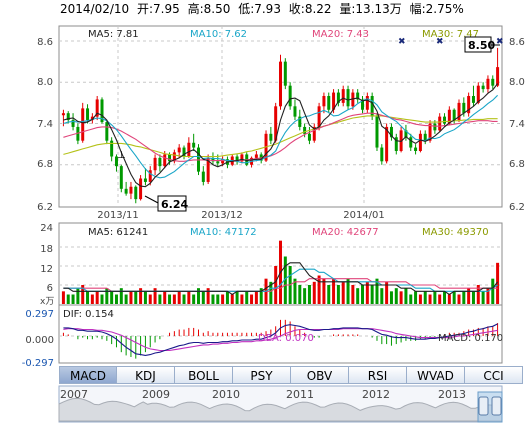 This screenshot has width=531, height=436. I want to click on tab-kdj: KDJ, so click(146, 375).